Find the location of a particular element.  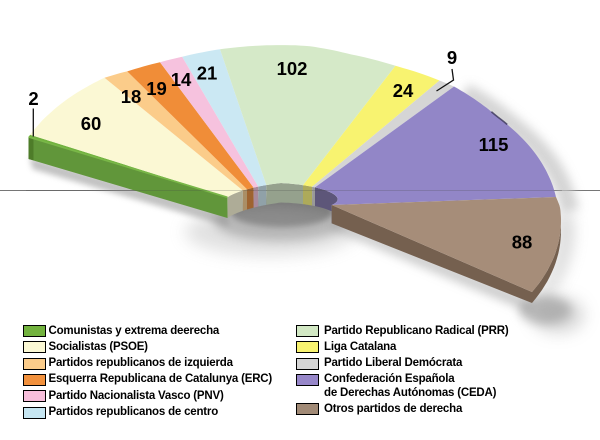

svg-text: 24 is located at coordinates (403, 90).